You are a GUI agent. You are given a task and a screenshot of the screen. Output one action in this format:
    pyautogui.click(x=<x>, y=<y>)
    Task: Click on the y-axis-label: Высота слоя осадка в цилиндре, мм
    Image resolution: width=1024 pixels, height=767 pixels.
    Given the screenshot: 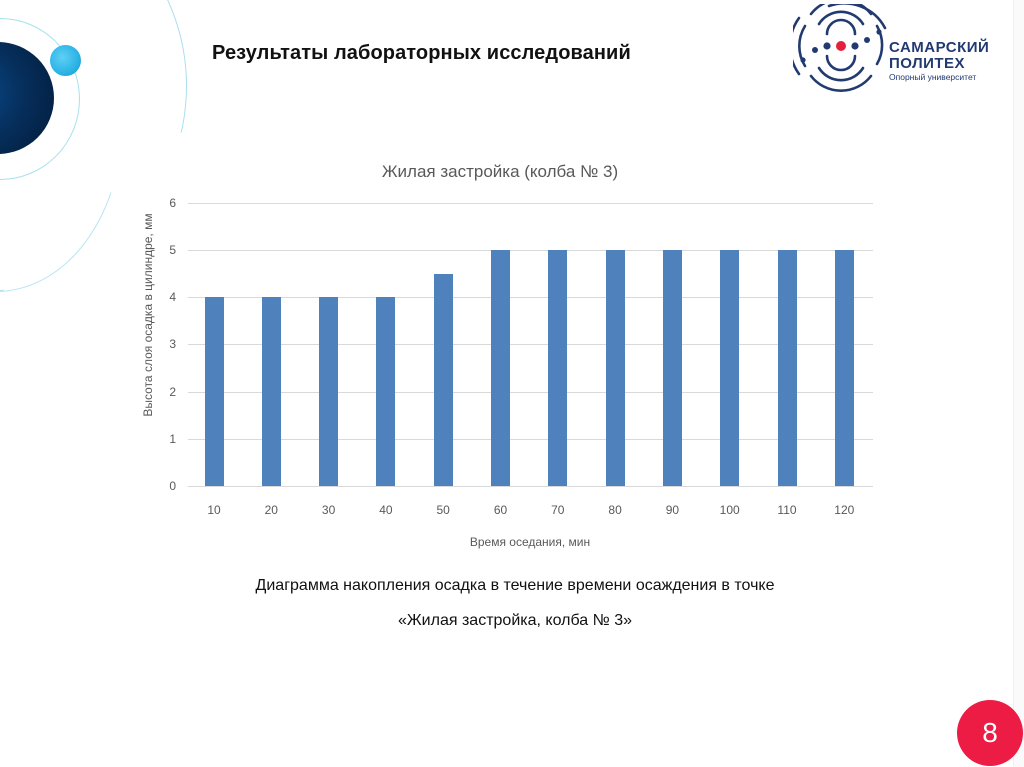 What is the action you would take?
    pyautogui.click(x=148, y=315)
    